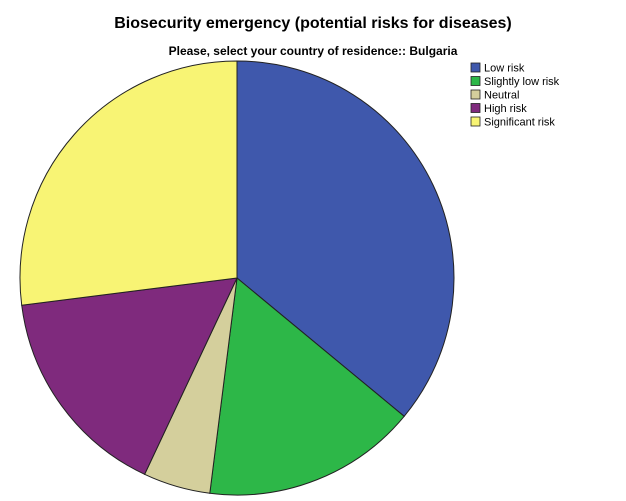  Describe the element at coordinates (522, 82) in the screenshot. I see `legend-label: Slightly low risk` at that location.